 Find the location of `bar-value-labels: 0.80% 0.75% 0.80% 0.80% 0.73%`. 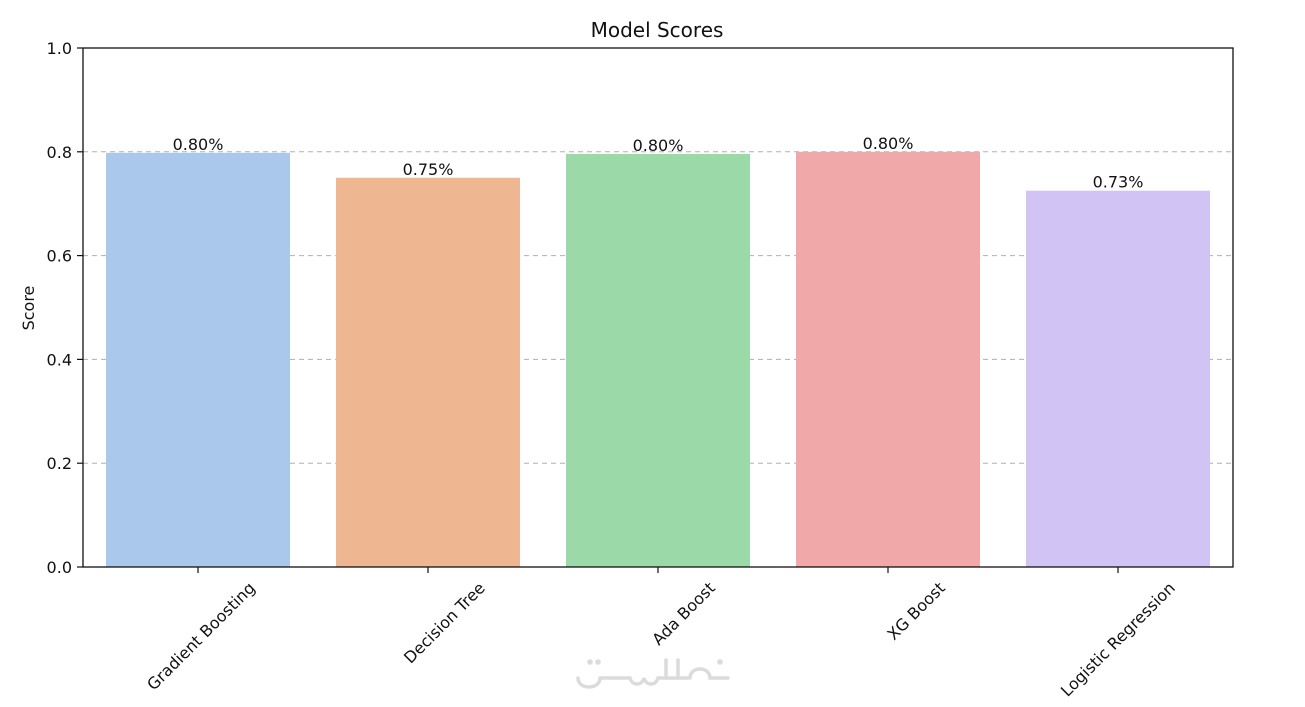

bar-value-labels: 0.80% 0.75% 0.80% 0.80% 0.73% is located at coordinates (658, 163).